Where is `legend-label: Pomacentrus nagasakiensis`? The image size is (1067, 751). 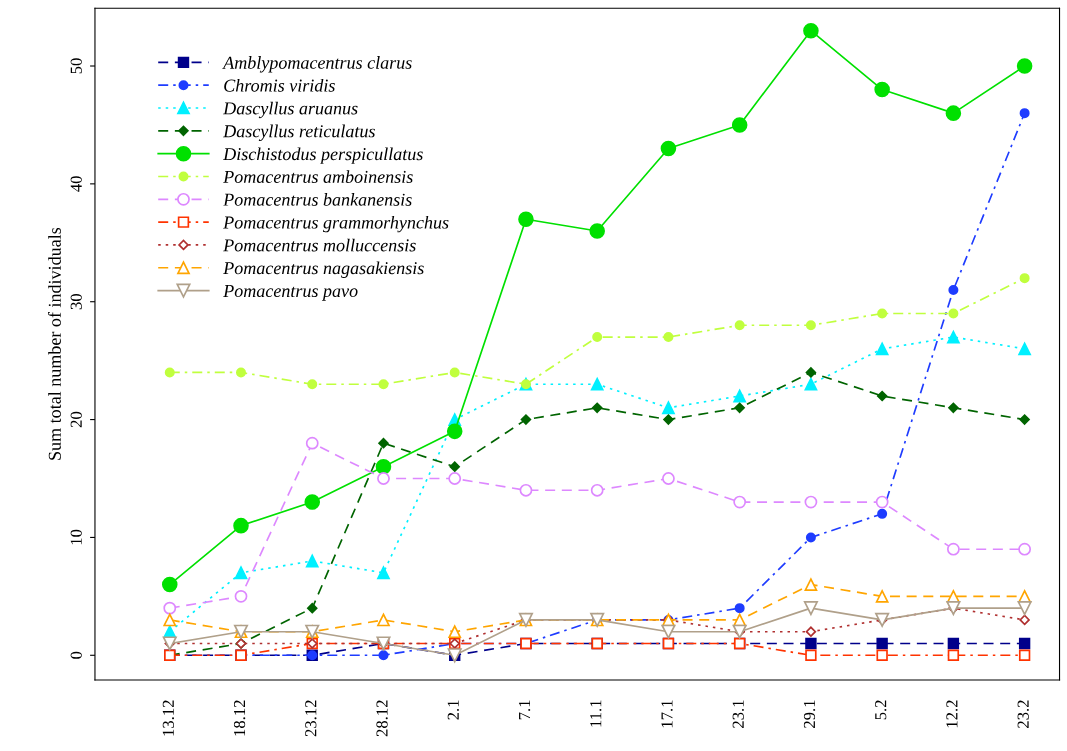
legend-label: Pomacentrus nagasakiensis is located at coordinates (323, 269).